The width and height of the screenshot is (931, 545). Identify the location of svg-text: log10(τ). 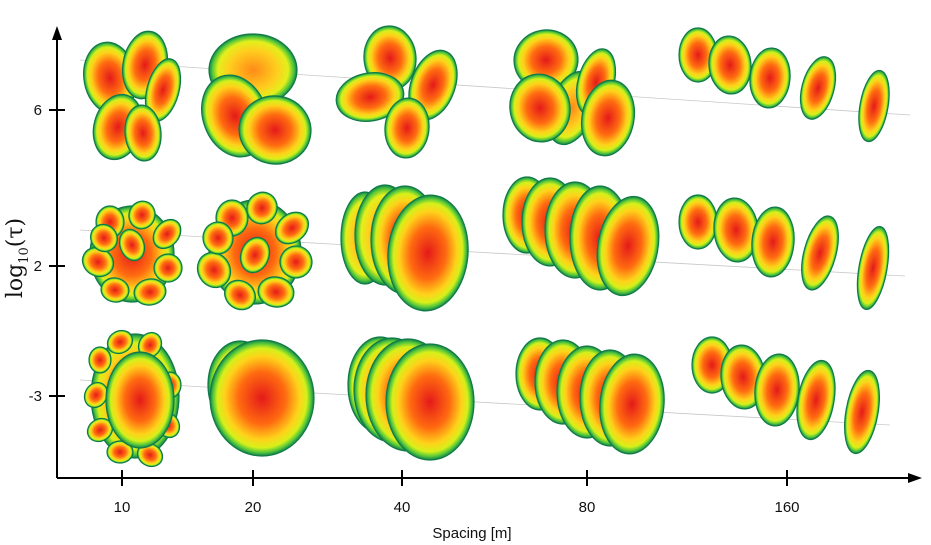
(17, 258).